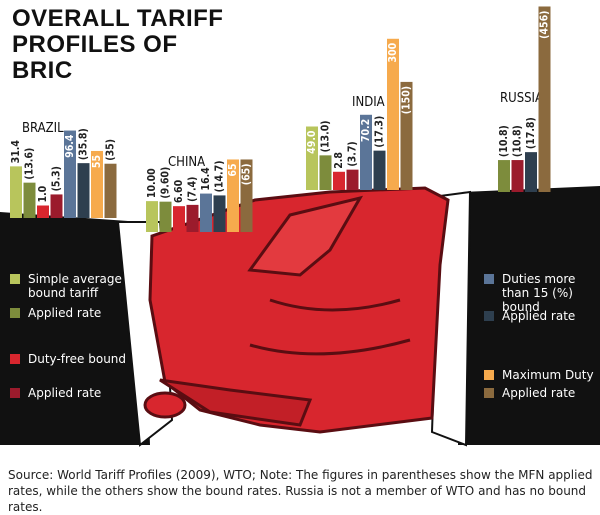  I want to click on value-label: (17.3), so click(380, 132).